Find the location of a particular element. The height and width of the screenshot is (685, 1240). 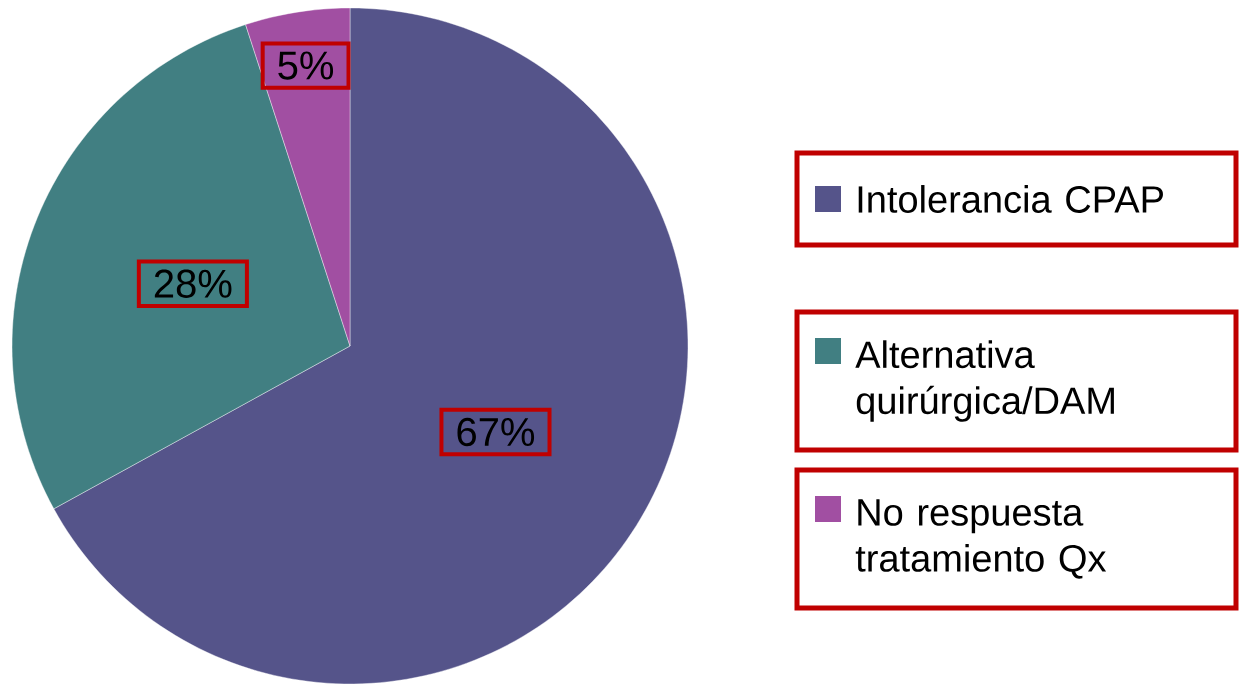

data-label: 28% is located at coordinates (193, 283).